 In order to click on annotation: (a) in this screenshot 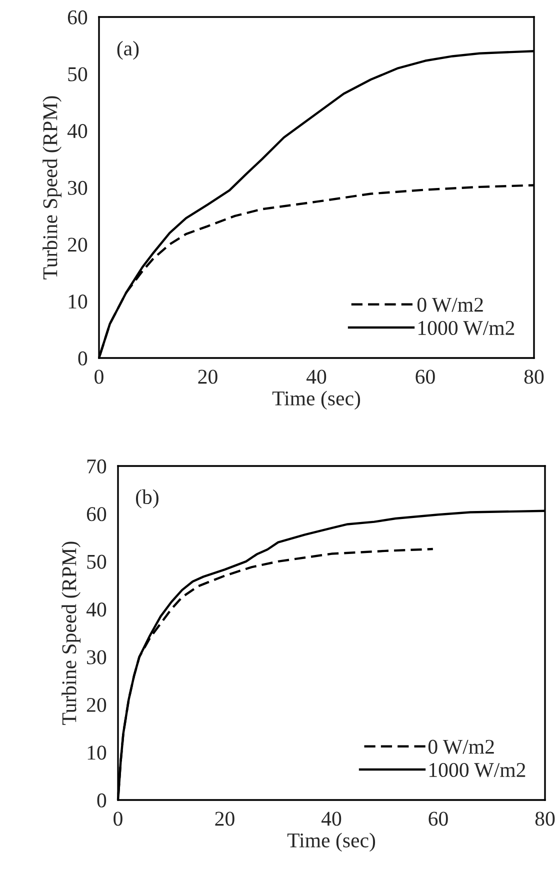, I will do `click(128, 50)`.